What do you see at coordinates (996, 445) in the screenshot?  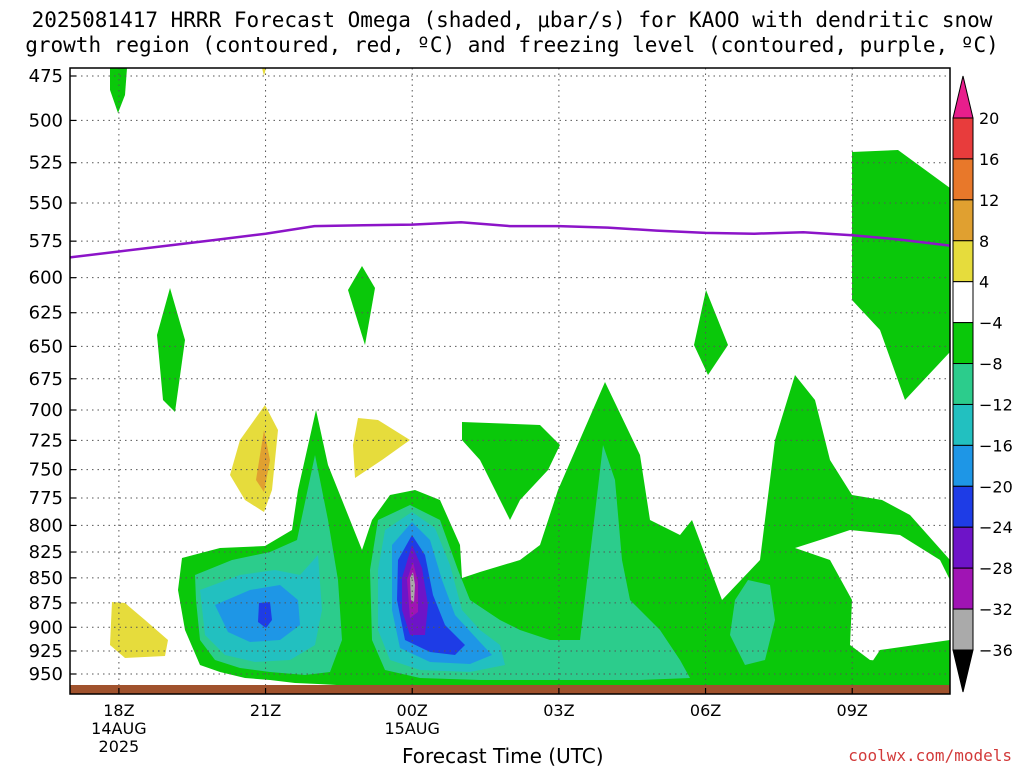 I see `colorbar-label: −16` at bounding box center [996, 445].